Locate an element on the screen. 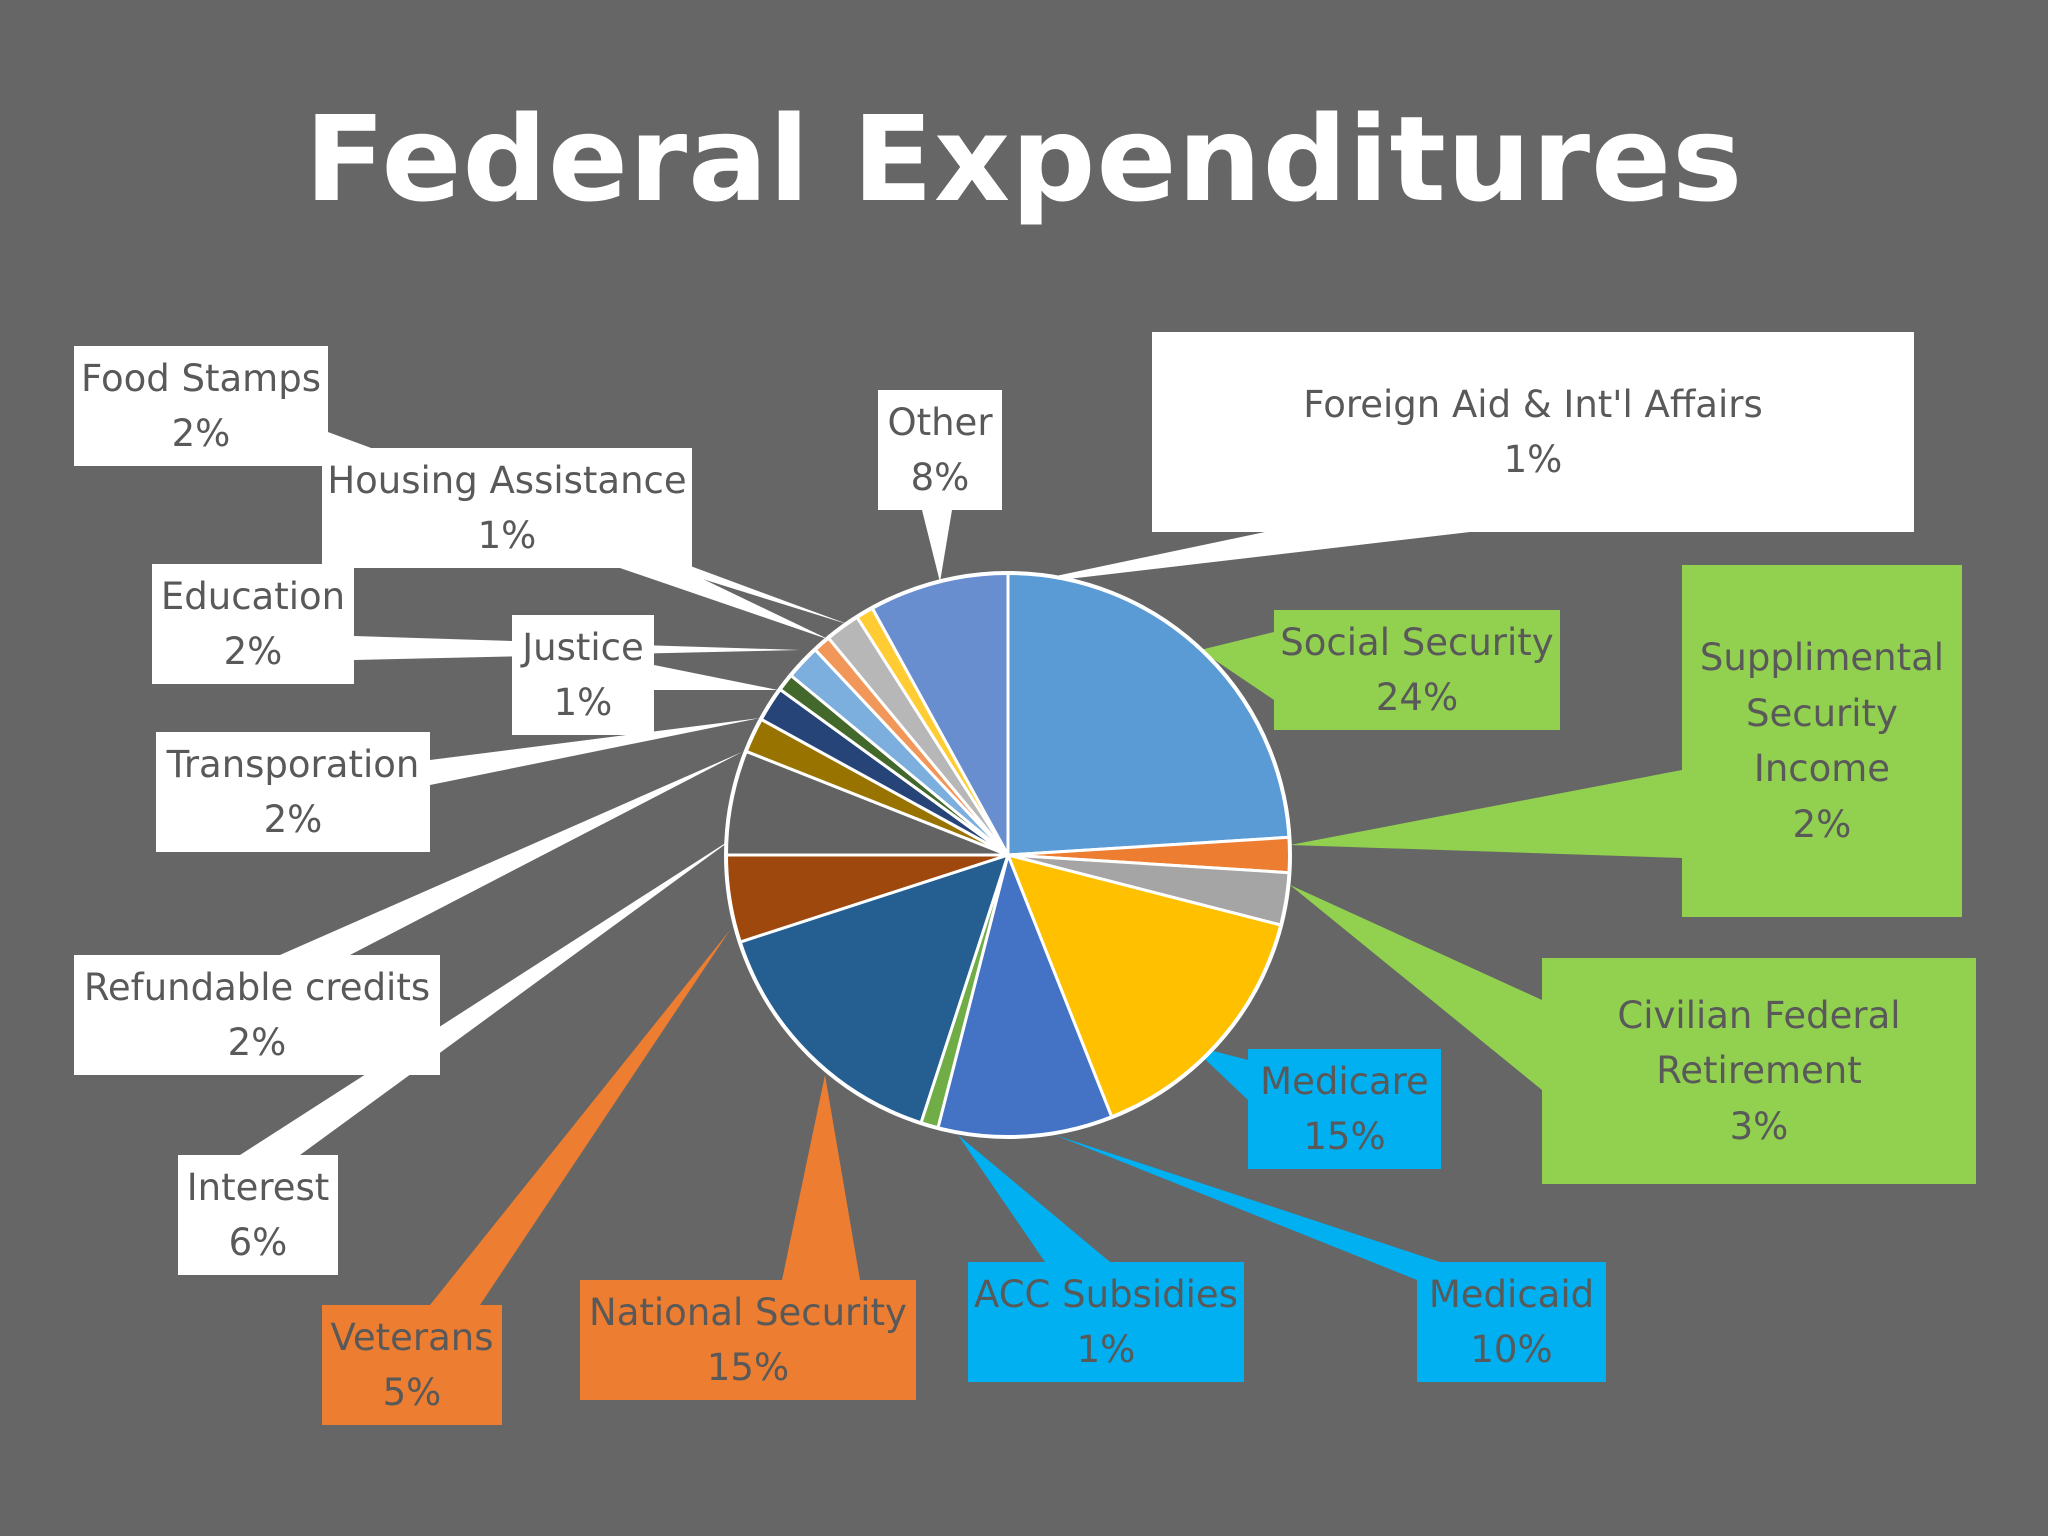 This screenshot has height=1536, width=2048. leader-medicaid is located at coordinates (1247, 1207).